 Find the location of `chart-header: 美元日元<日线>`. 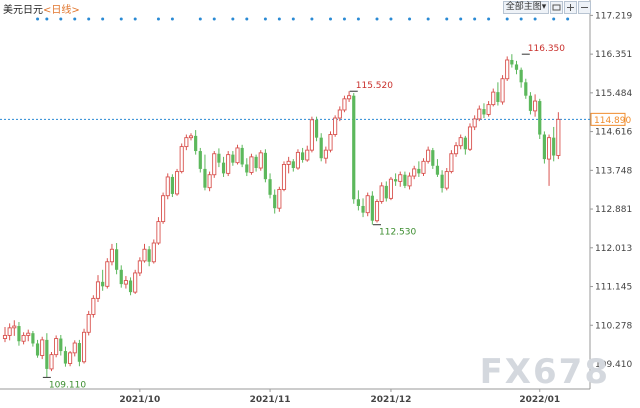

chart-header: 美元日元<日线> is located at coordinates (41, 8).